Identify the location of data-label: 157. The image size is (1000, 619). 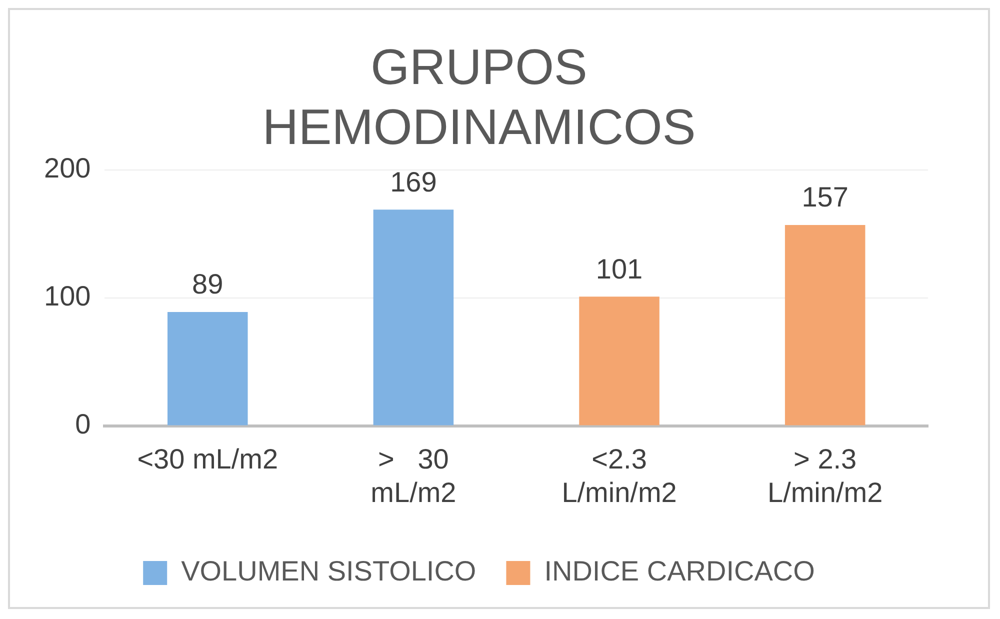
(825, 197).